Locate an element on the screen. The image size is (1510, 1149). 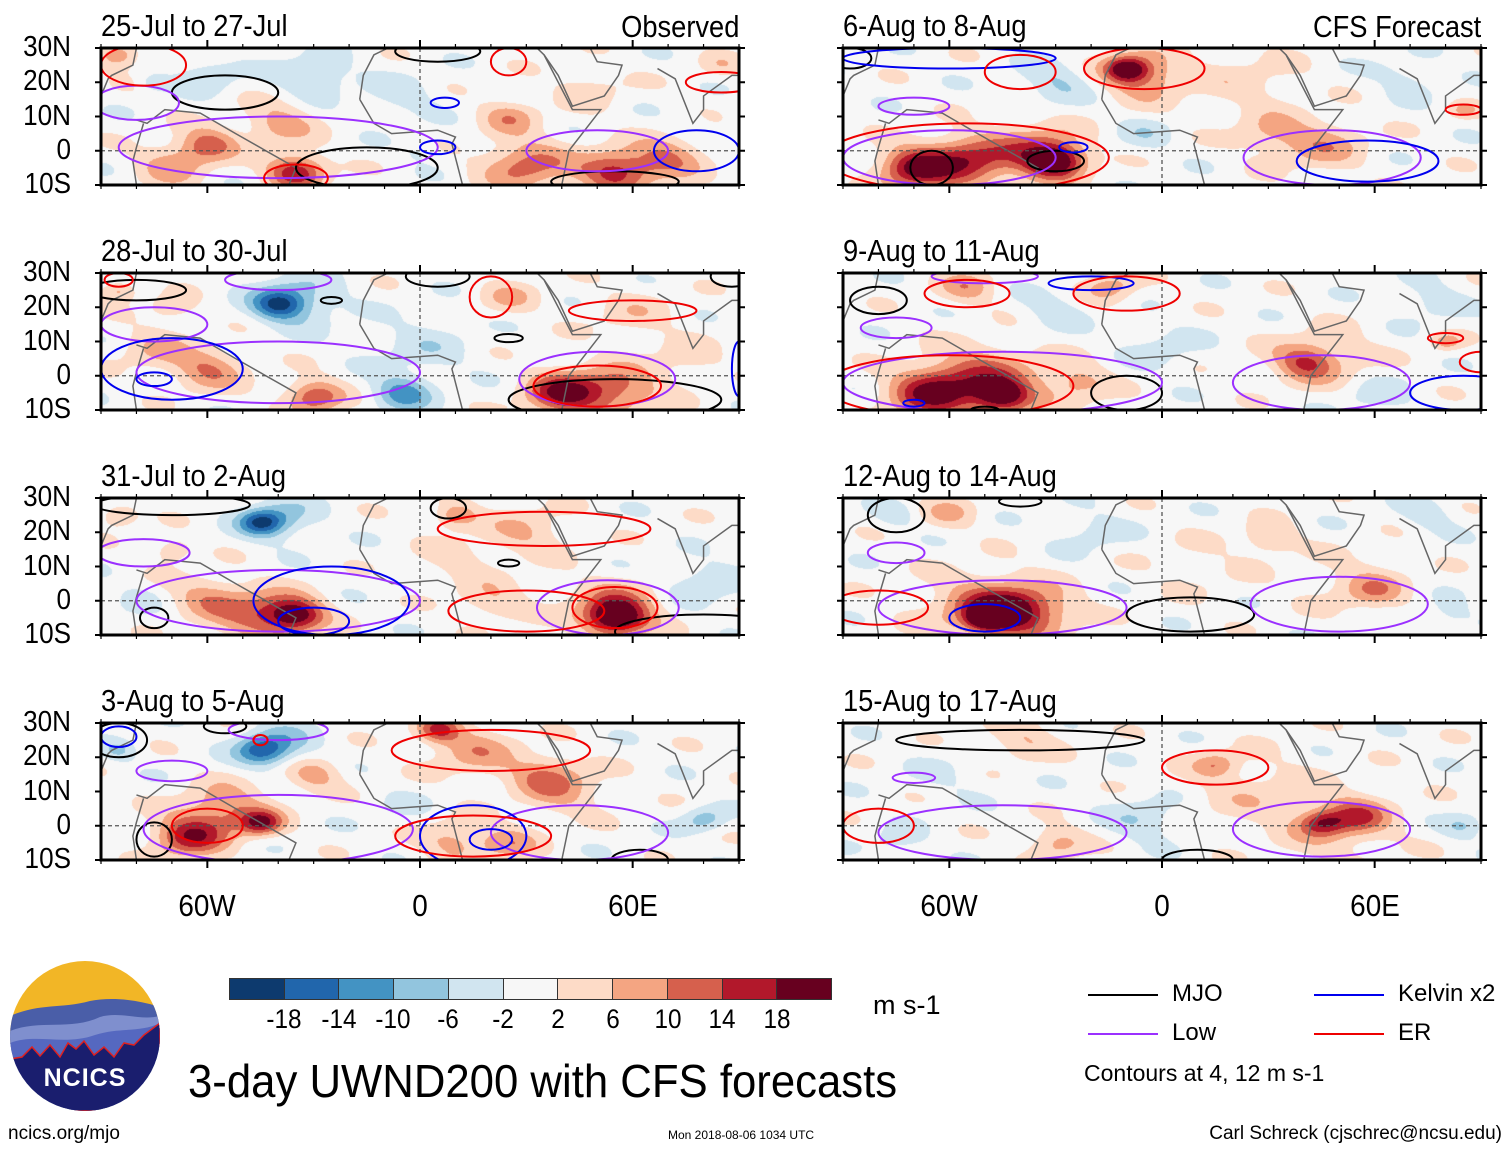
legend-label: ER is located at coordinates (1415, 1032).